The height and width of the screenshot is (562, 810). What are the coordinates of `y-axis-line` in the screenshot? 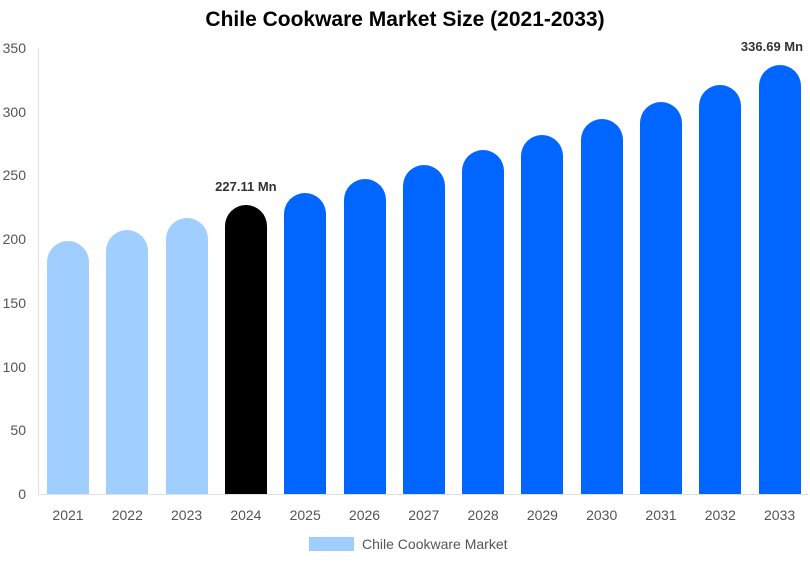 It's located at (38, 271).